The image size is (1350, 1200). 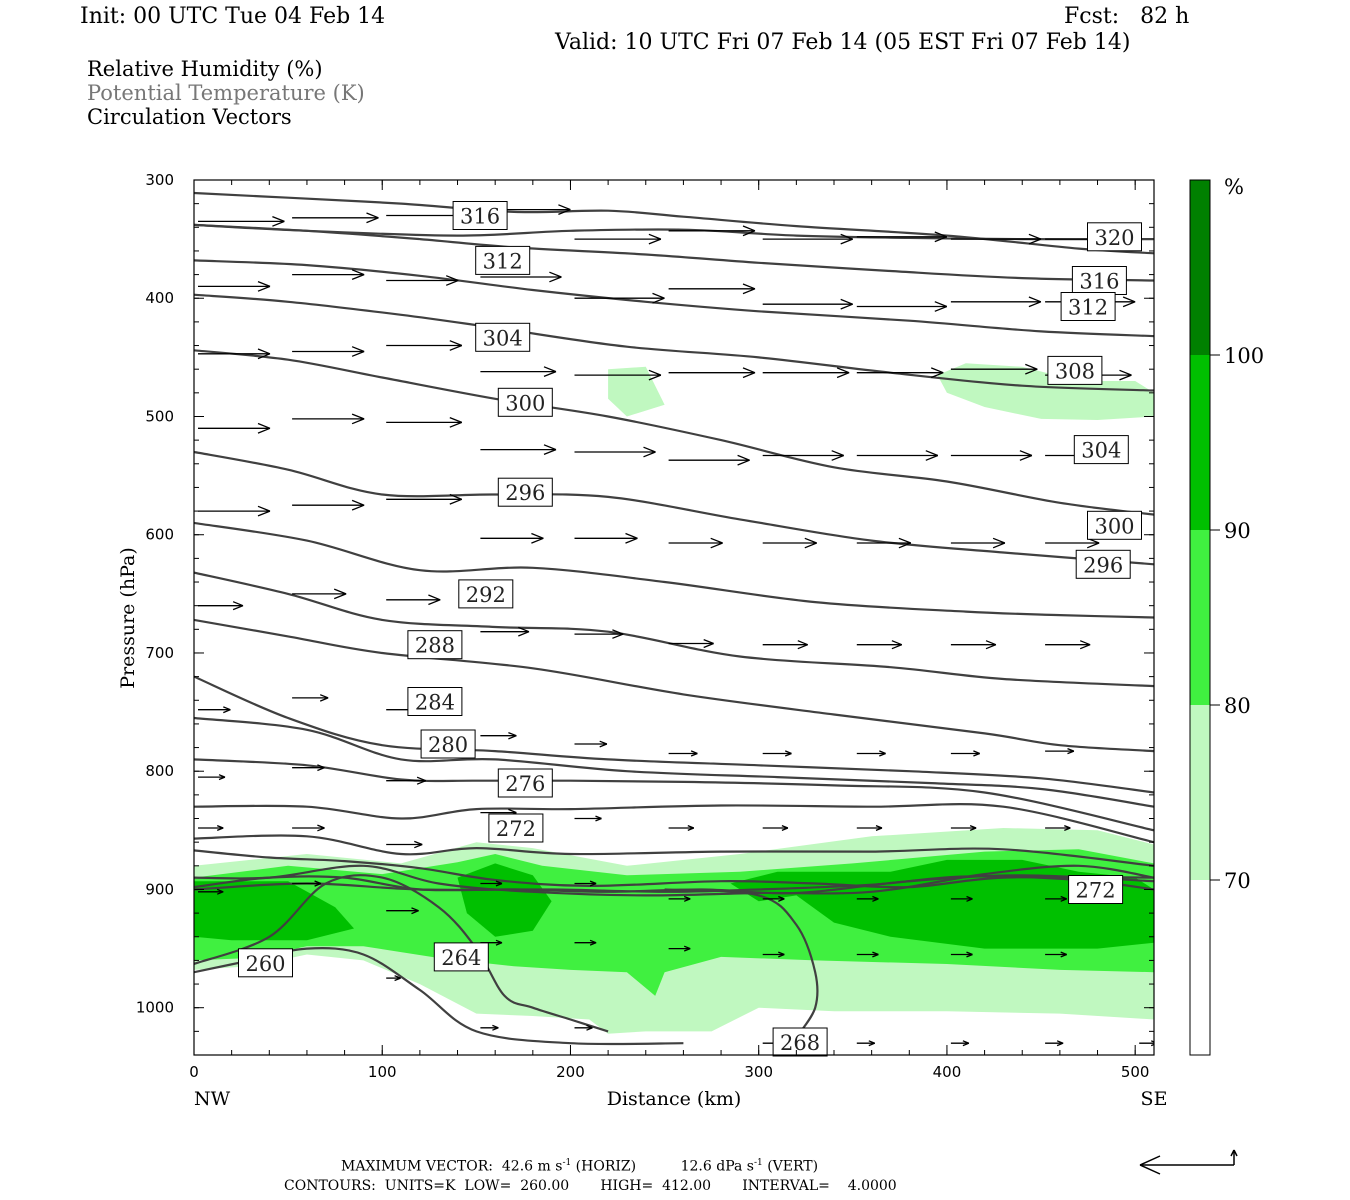 I want to click on max-vector-label: MAXIMUM VECTOR:, so click(x=417, y=1166).